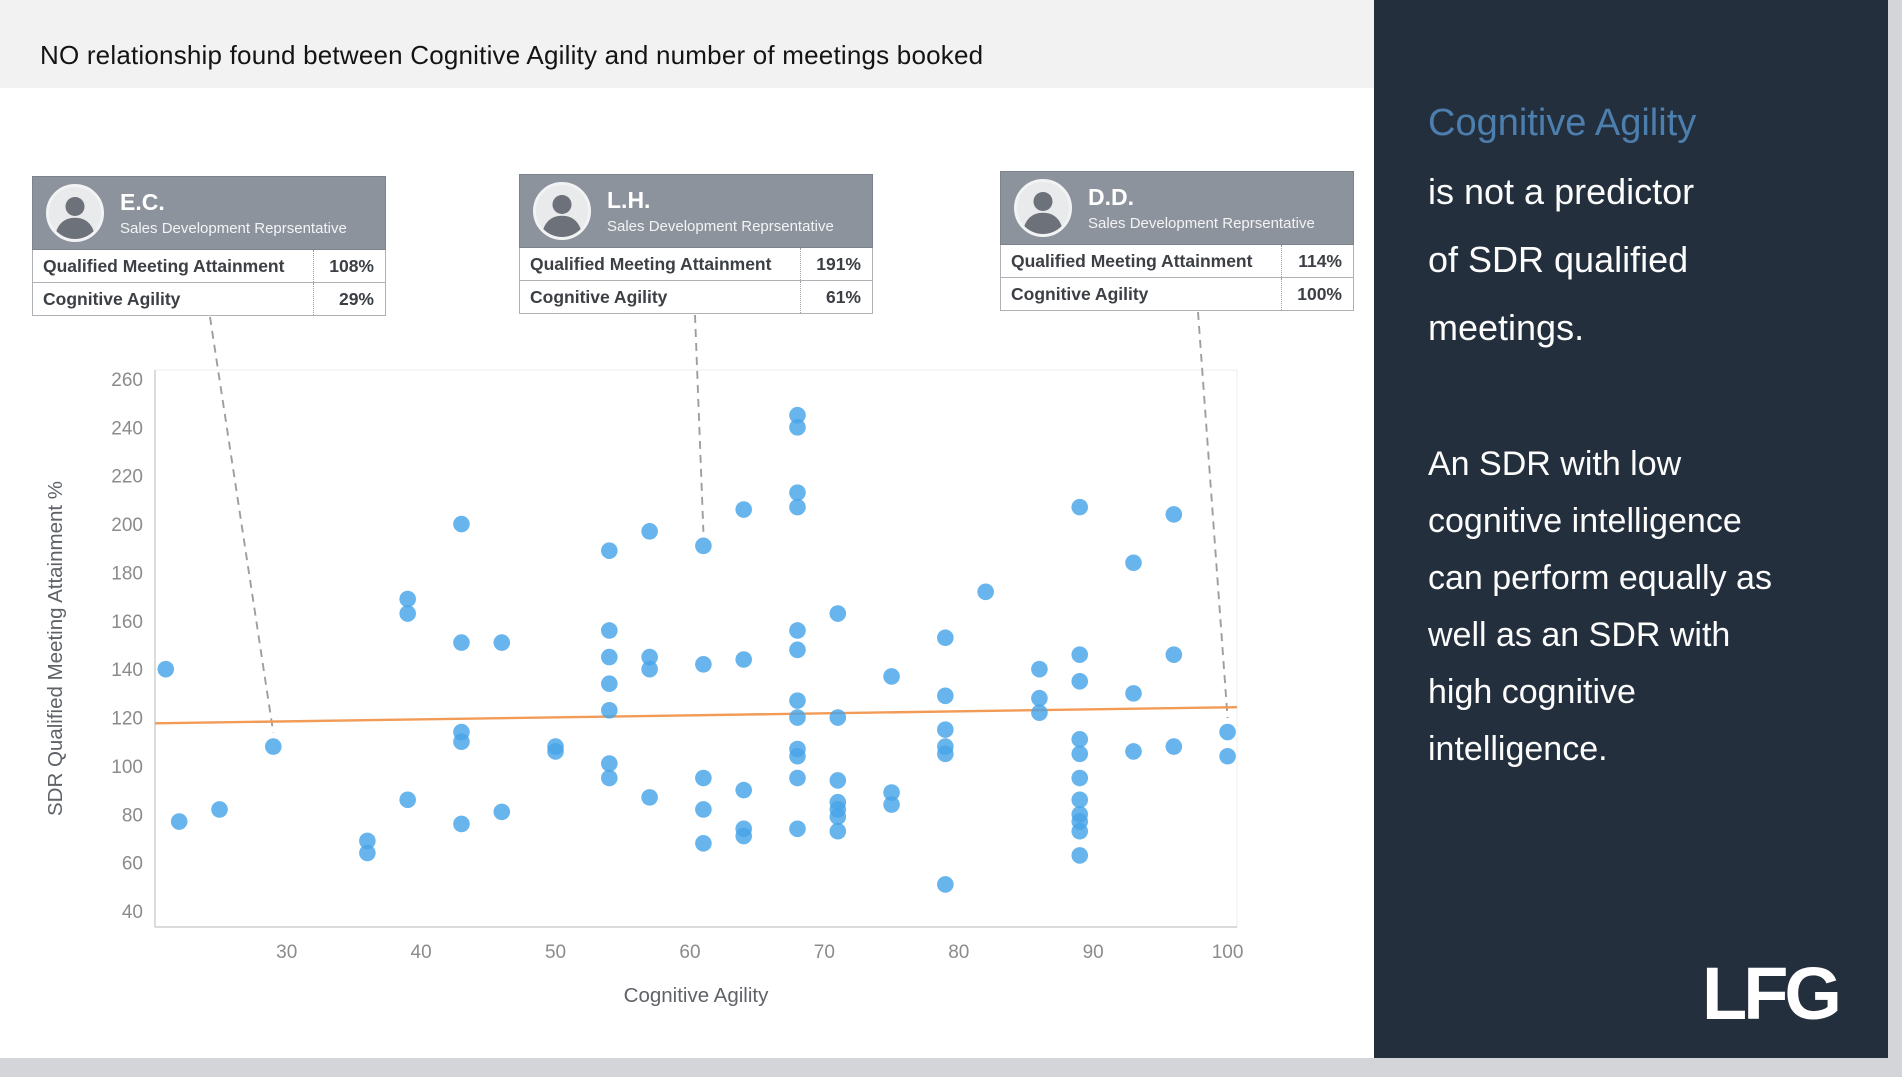 The height and width of the screenshot is (1077, 1902). What do you see at coordinates (696, 211) in the screenshot?
I see `sdr-card-lh-header: L.H. Sales Development Reprsentative` at bounding box center [696, 211].